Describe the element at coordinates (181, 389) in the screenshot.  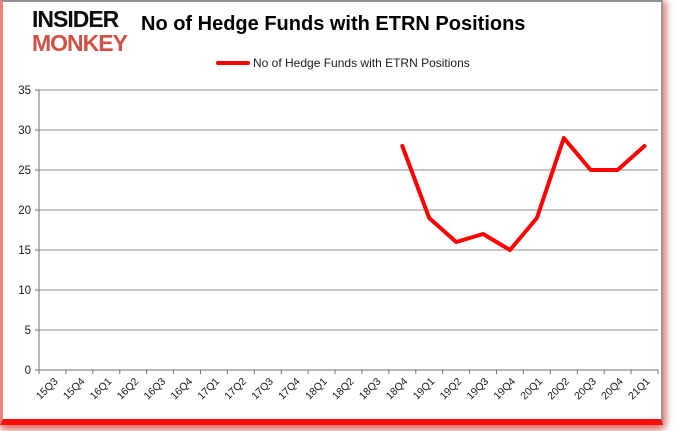
I see `x-axis-label: 16Q4` at that location.